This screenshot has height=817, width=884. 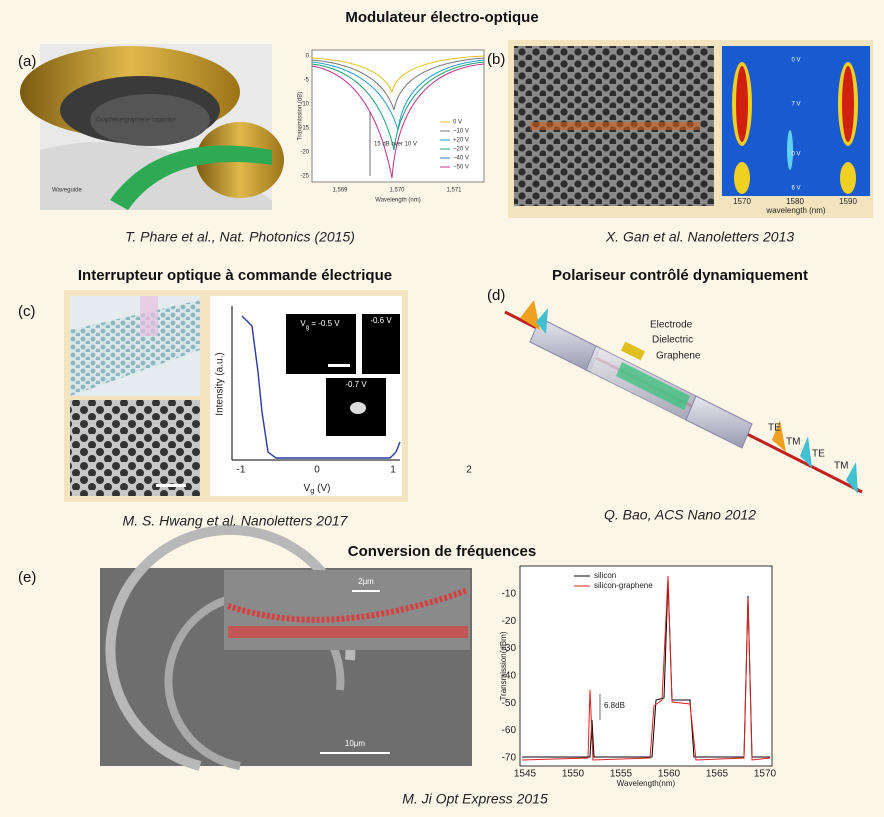 What do you see at coordinates (307, 488) in the screenshot?
I see `x-axis-label-base: V` at bounding box center [307, 488].